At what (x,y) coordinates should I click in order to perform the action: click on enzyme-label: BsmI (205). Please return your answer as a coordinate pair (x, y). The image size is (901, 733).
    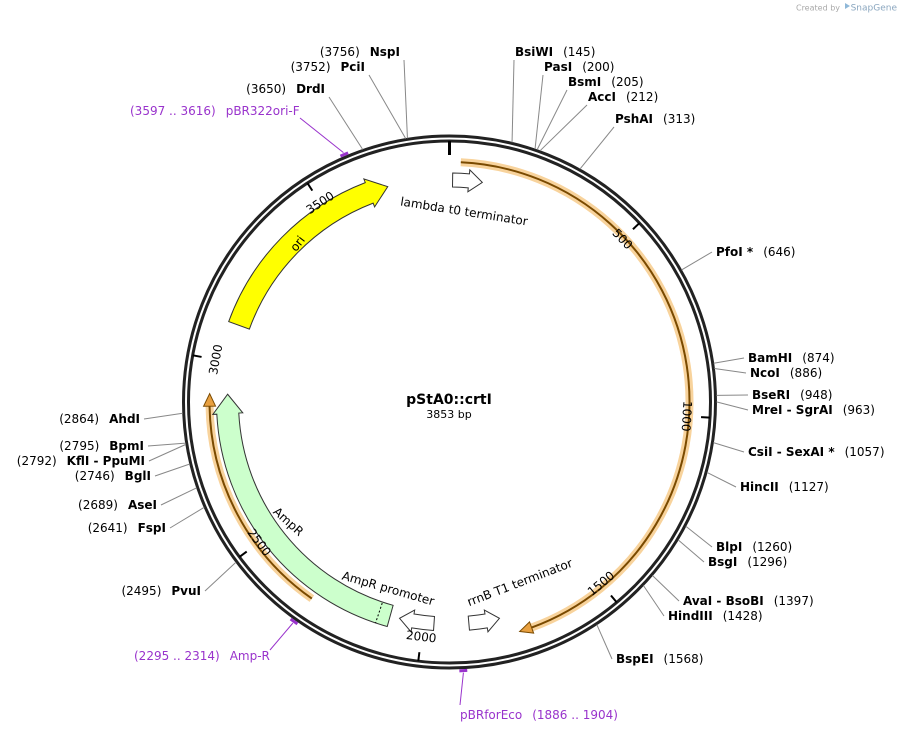
    Looking at the image, I should click on (606, 82).